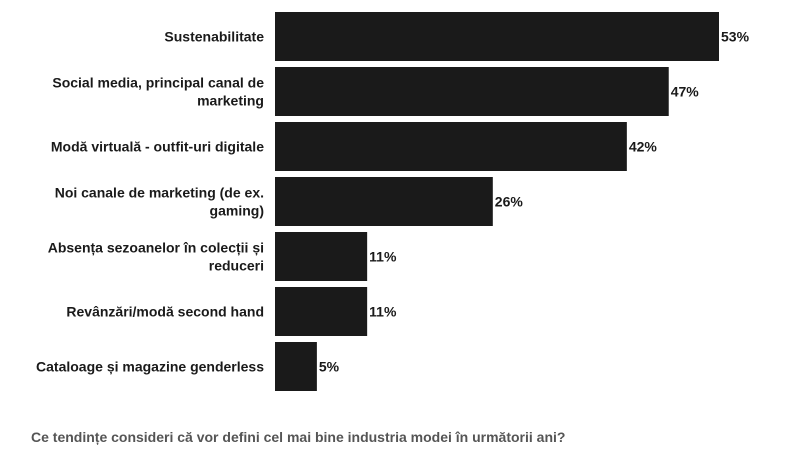  I want to click on category-label: Modă virtuală - outfit-uri digitale, so click(157, 147).